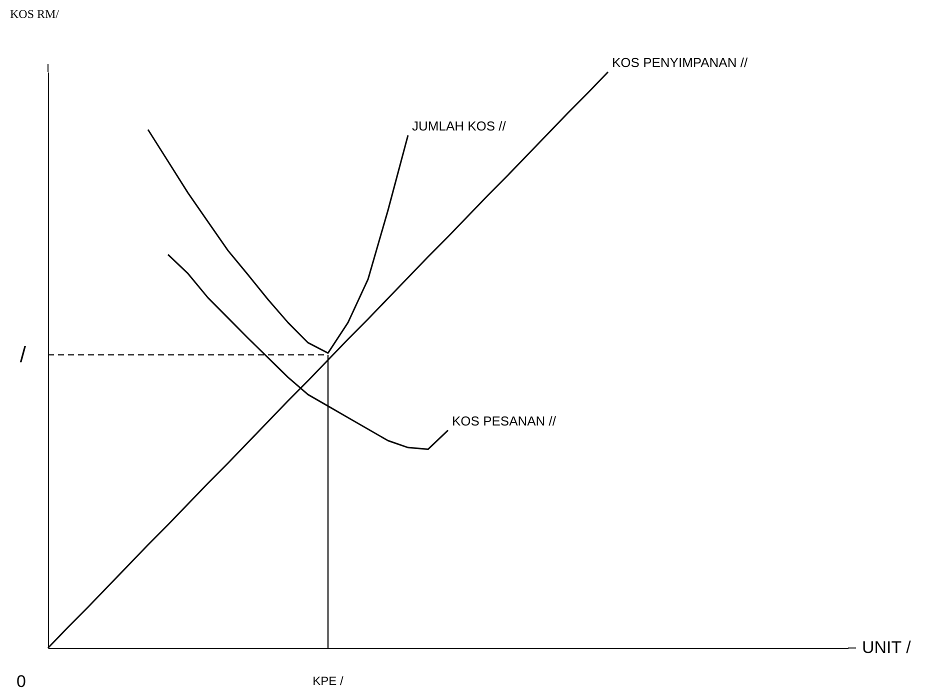 The width and height of the screenshot is (933, 694). I want to click on y-axis-title: KOS RM/, so click(35, 14).